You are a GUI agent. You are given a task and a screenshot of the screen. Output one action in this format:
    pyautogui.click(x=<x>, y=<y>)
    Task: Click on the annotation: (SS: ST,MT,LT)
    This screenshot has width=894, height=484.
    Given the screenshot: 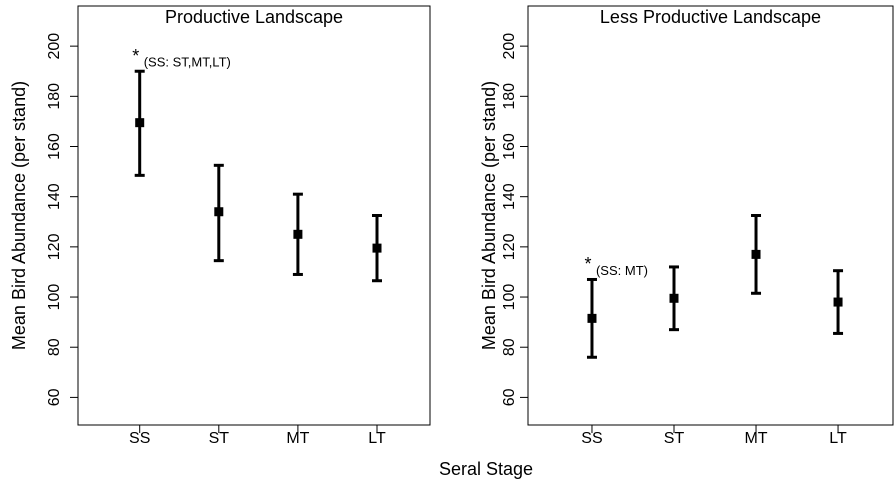 What is the action you would take?
    pyautogui.click(x=187, y=62)
    